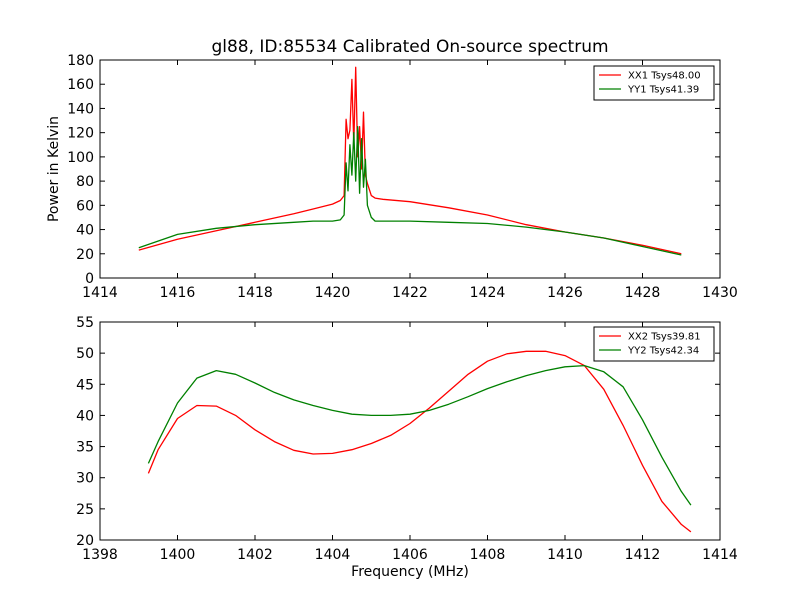 The height and width of the screenshot is (604, 800). I want to click on legend-entry: XX2 Tsys39.81, so click(664, 337).